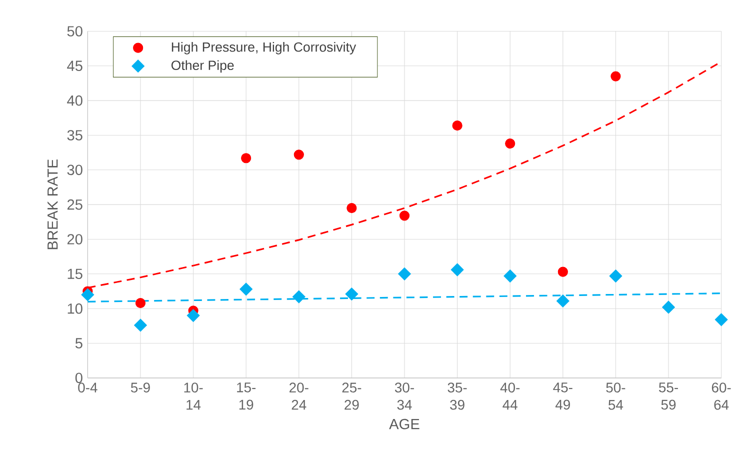  What do you see at coordinates (264, 48) in the screenshot?
I see `legend-label: High Pressure, High Corrosivity` at bounding box center [264, 48].